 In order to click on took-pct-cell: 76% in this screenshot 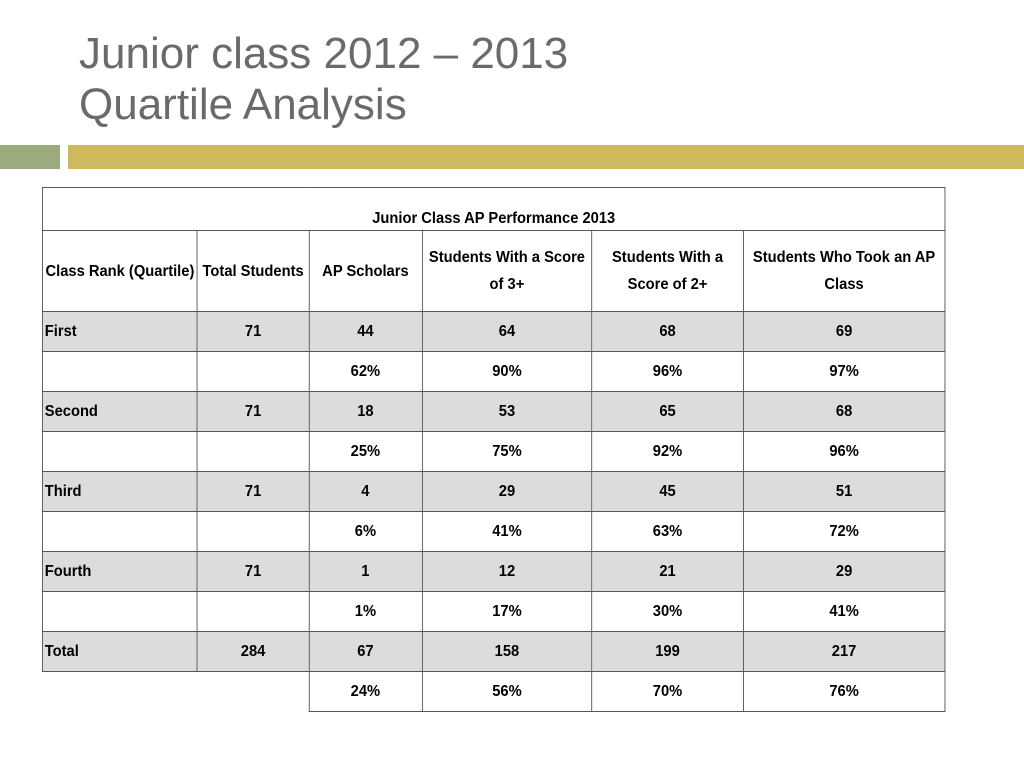, I will do `click(844, 691)`.